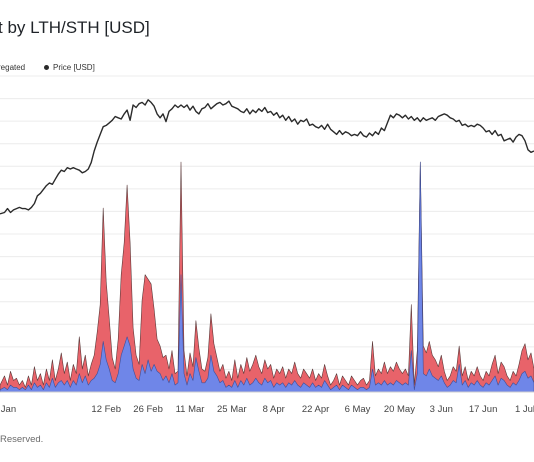  What do you see at coordinates (74, 67) in the screenshot?
I see `legend-label-price: Price [USD]` at bounding box center [74, 67].